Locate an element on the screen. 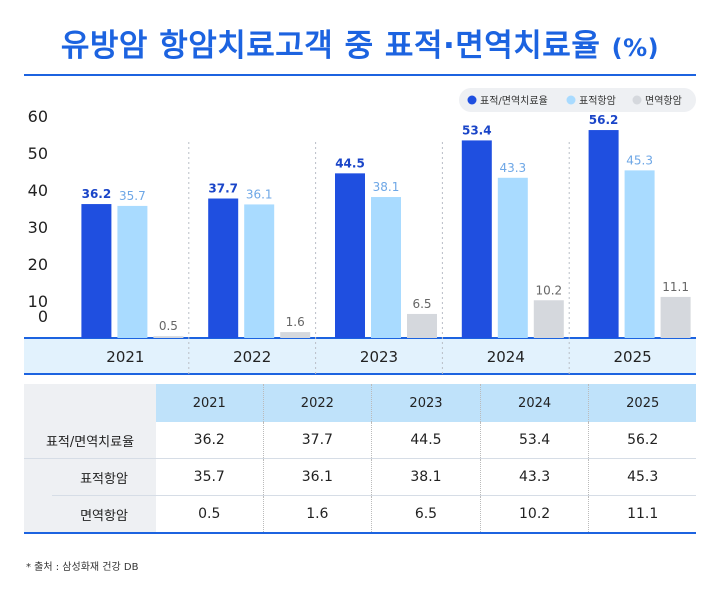 The image size is (720, 591). data-label: 10.2 is located at coordinates (548, 290).